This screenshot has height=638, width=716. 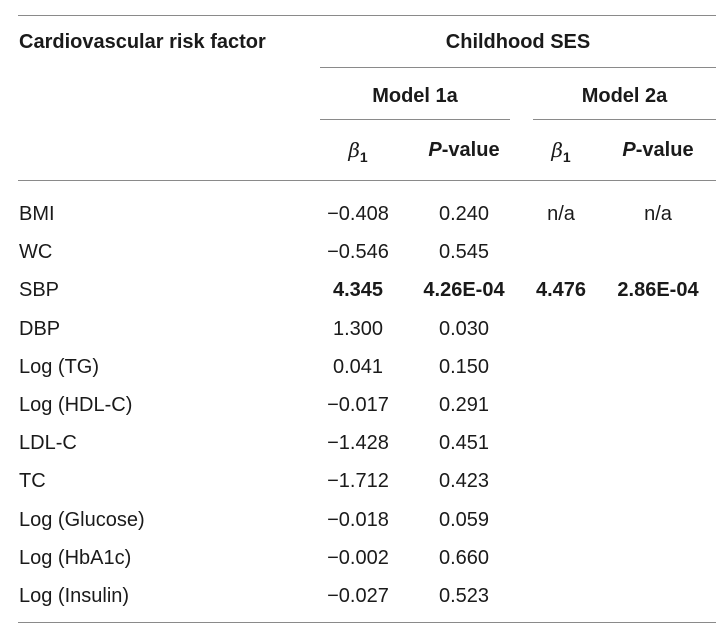 I want to click on cell-beta-model1: −1.712, so click(x=358, y=481).